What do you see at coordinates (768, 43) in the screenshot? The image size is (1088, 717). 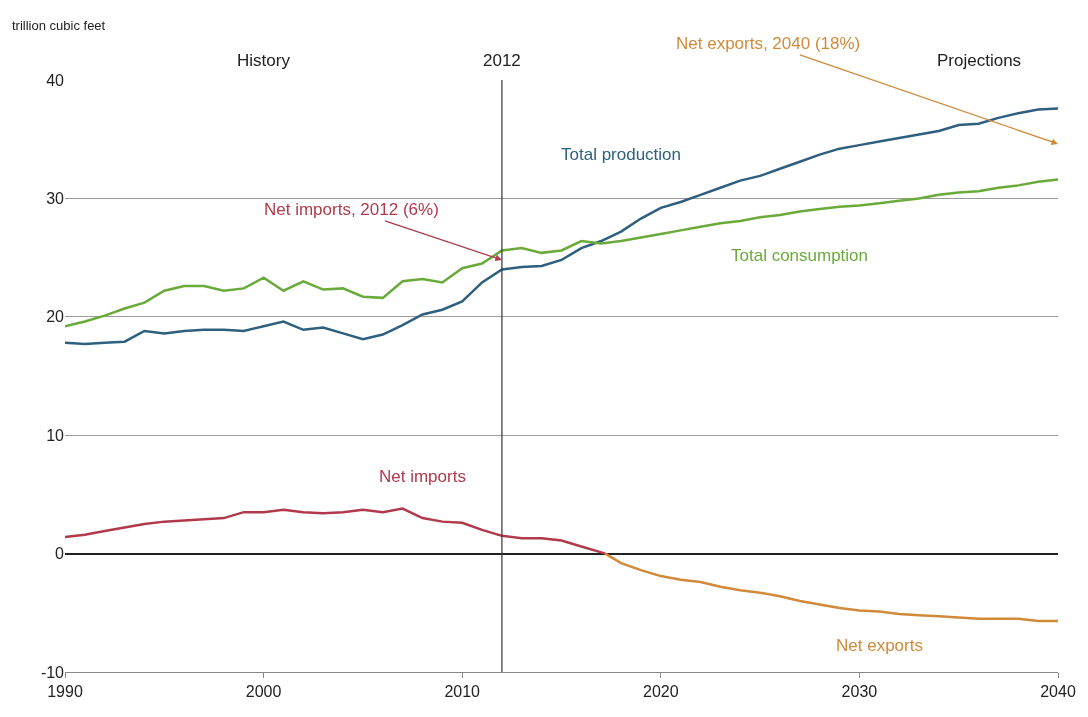 I see `text: Net exports, 2040 (18%)` at bounding box center [768, 43].